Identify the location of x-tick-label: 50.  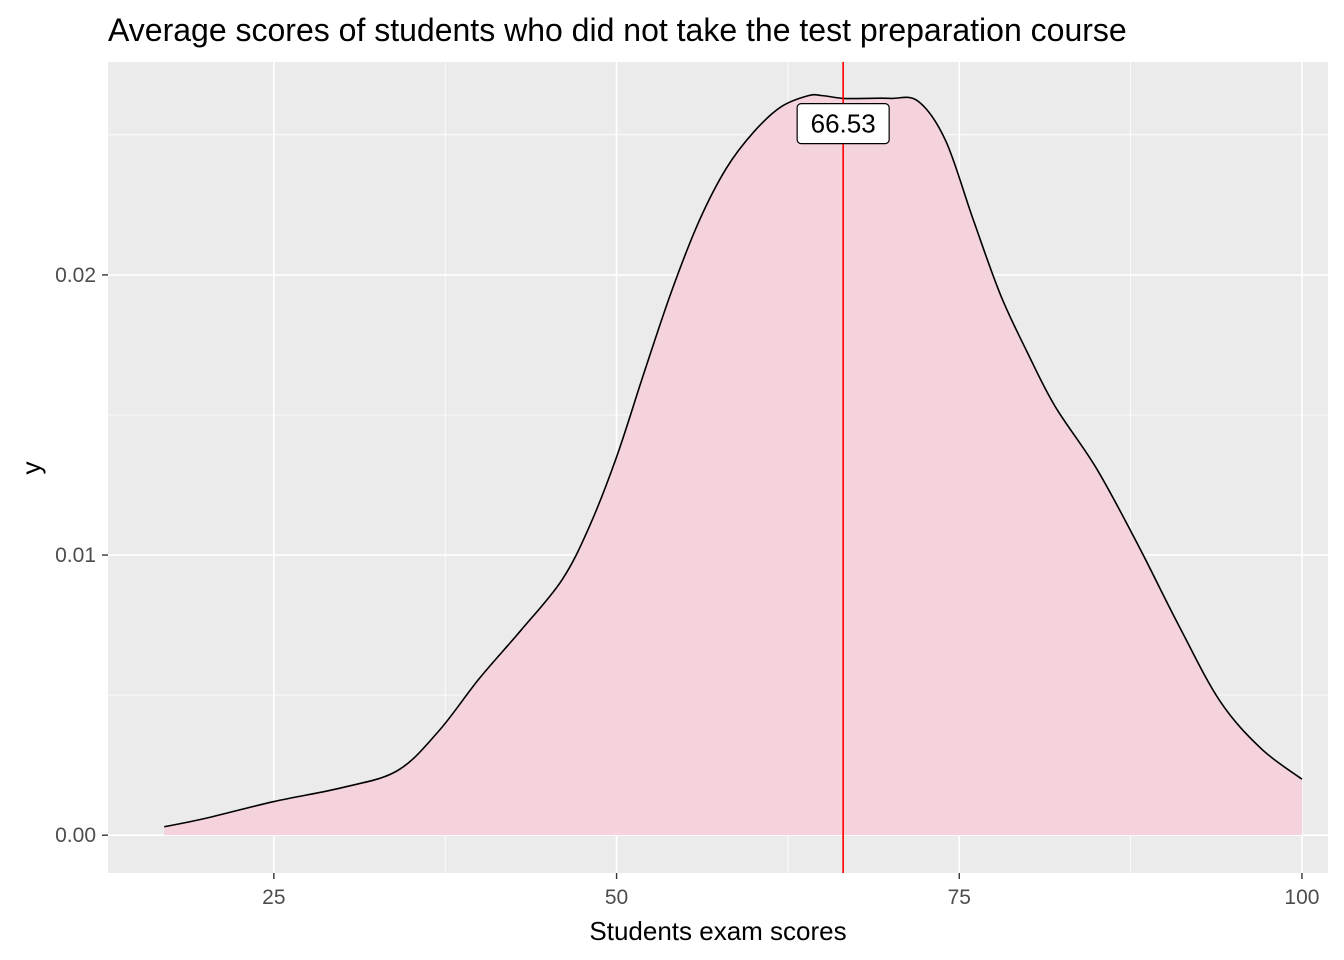
(616, 897).